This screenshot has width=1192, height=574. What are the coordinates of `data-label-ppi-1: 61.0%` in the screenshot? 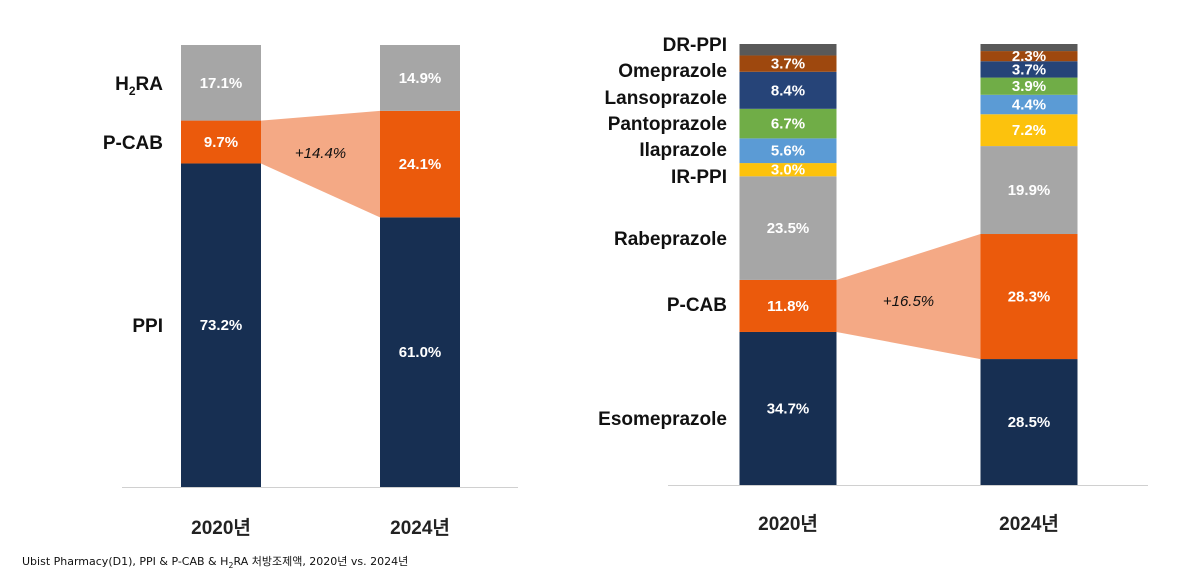 It's located at (420, 352).